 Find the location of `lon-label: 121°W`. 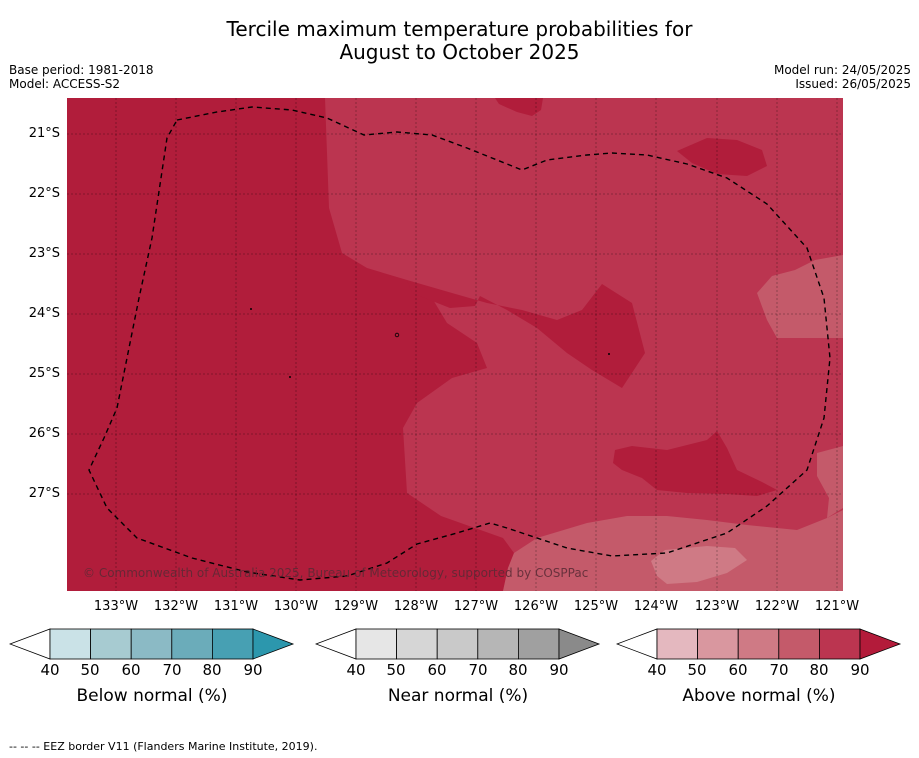

lon-label: 121°W is located at coordinates (837, 606).